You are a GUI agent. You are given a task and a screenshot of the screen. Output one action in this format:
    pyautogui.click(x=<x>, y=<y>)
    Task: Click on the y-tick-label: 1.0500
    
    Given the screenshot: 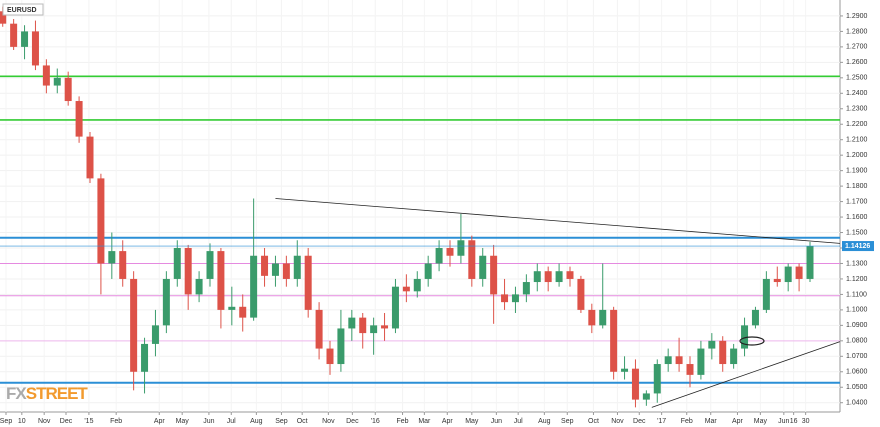 What is the action you would take?
    pyautogui.click(x=857, y=387)
    